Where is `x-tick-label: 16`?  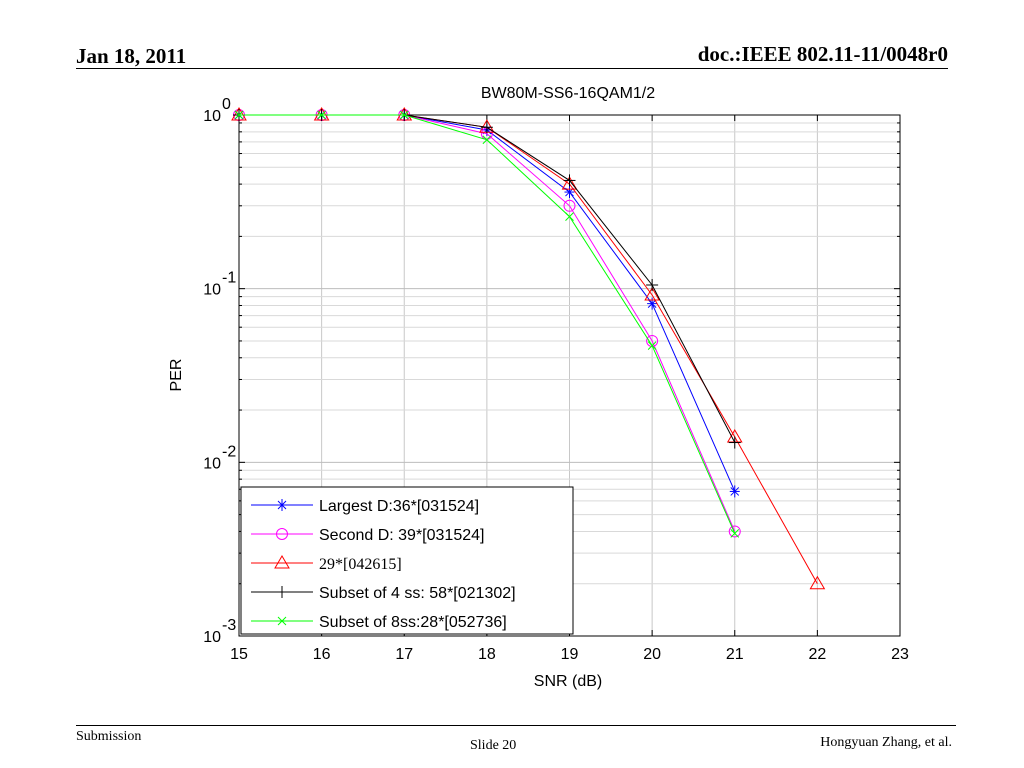
x-tick-label: 16 is located at coordinates (322, 654).